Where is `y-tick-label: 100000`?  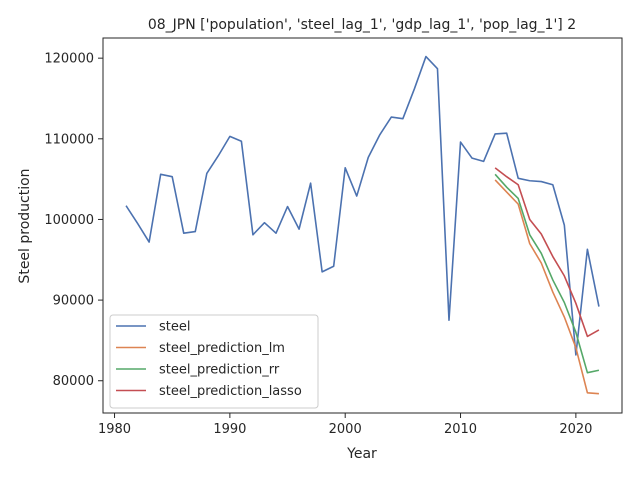 y-tick-label: 100000 is located at coordinates (69, 220).